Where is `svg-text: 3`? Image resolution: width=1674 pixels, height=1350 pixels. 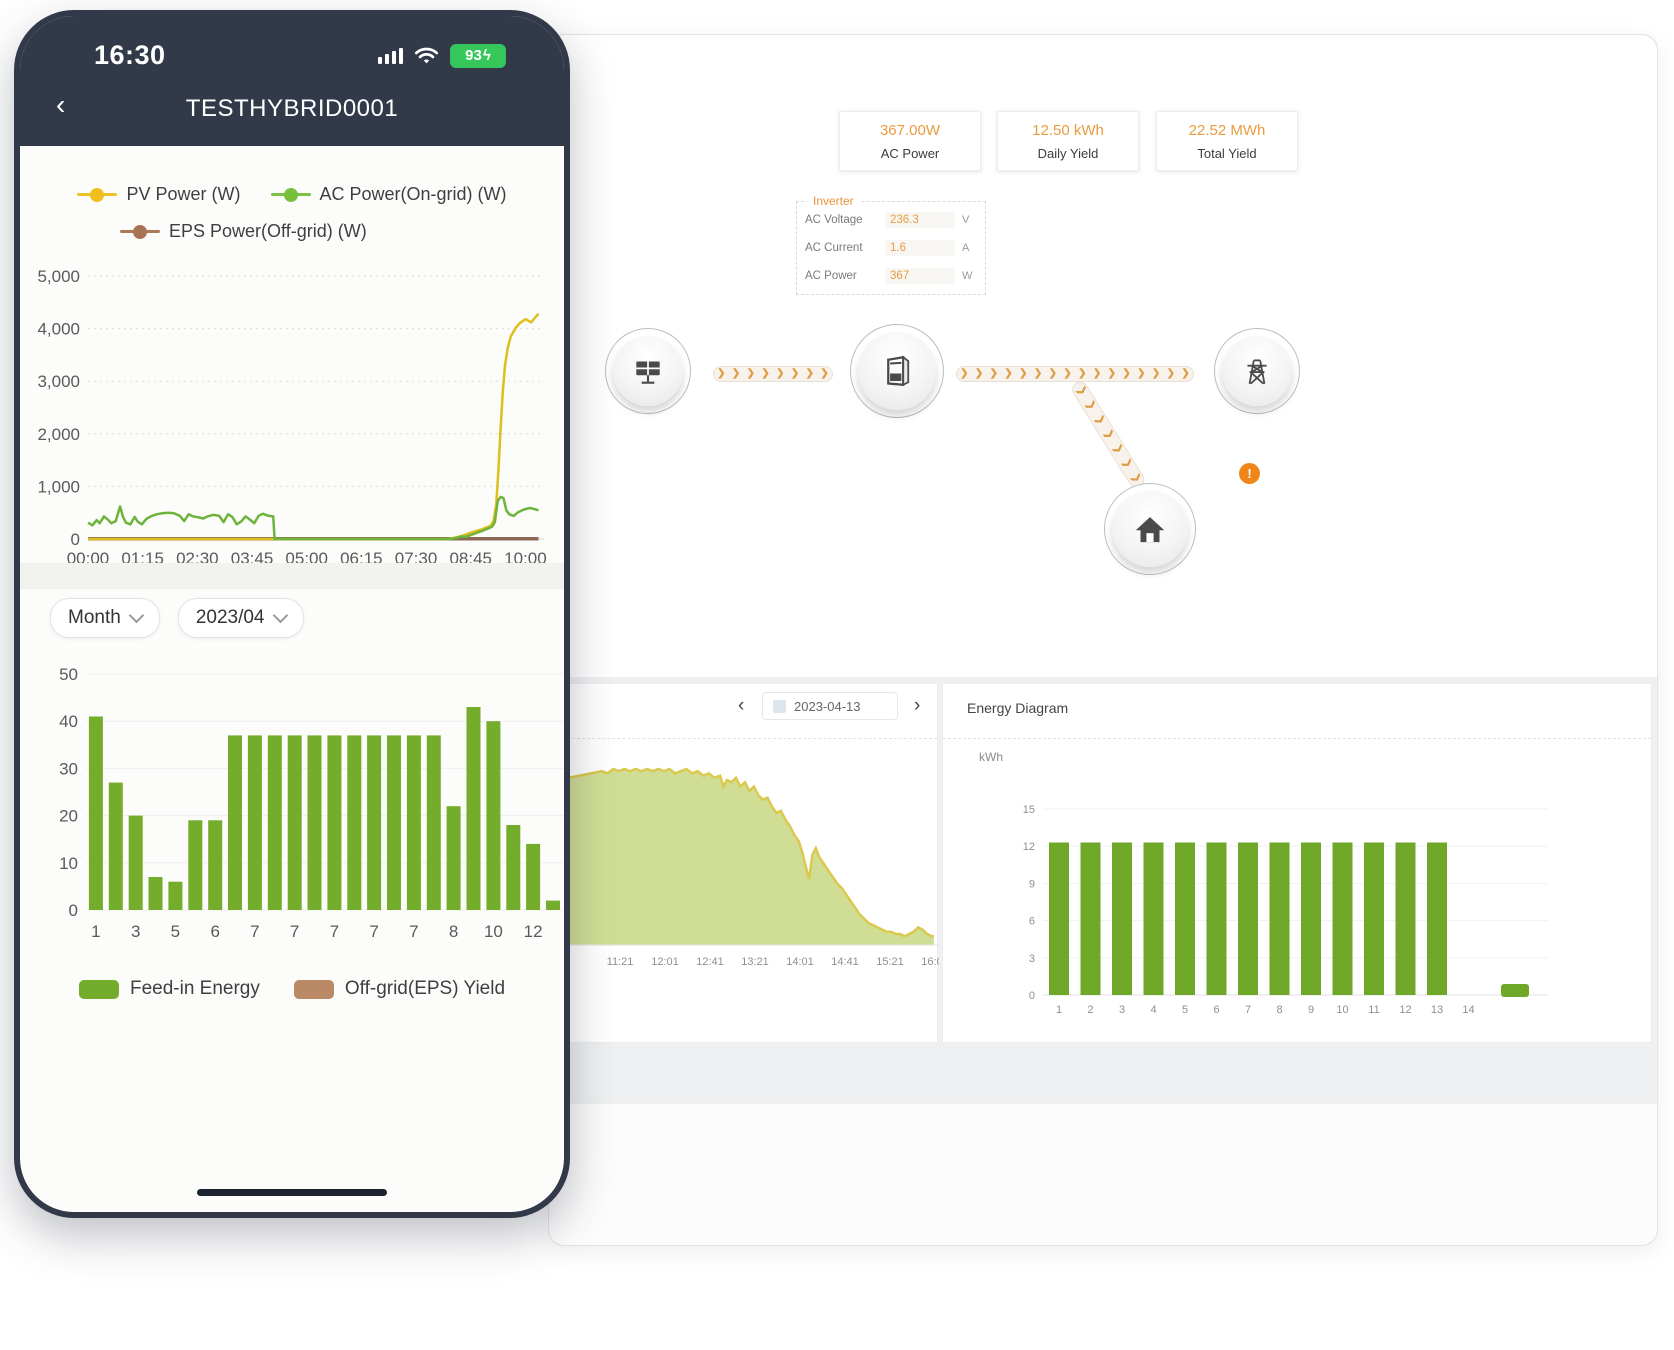
svg-text: 3 is located at coordinates (1032, 959).